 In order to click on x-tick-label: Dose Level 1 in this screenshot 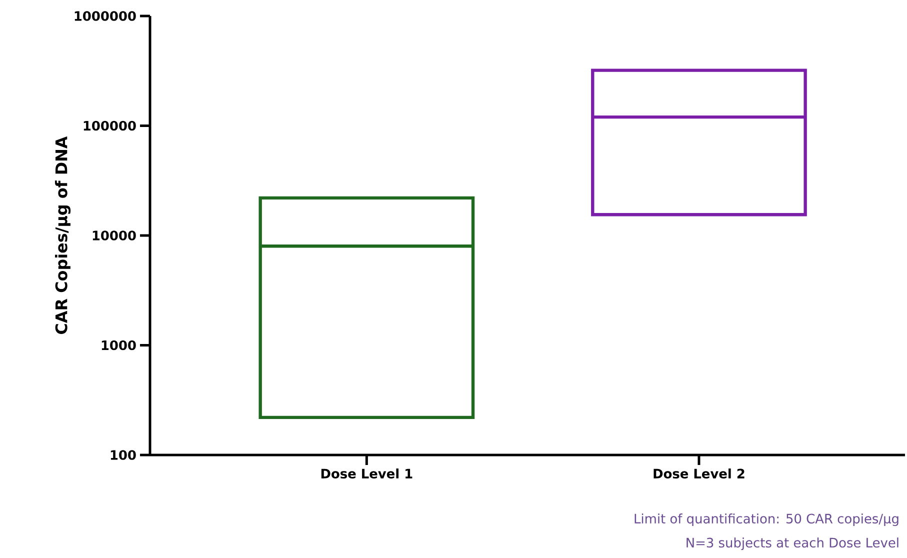, I will do `click(366, 473)`.